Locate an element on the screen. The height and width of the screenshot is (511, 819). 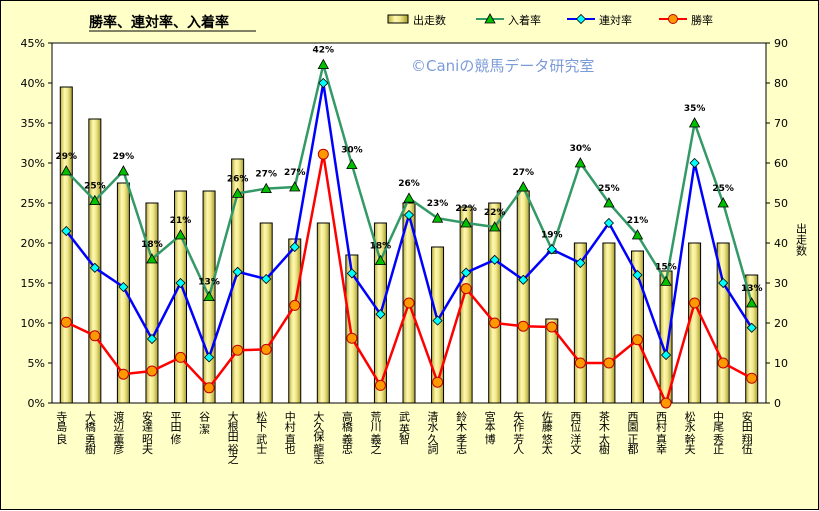
y-tick-label: 15% is located at coordinates (33, 283).